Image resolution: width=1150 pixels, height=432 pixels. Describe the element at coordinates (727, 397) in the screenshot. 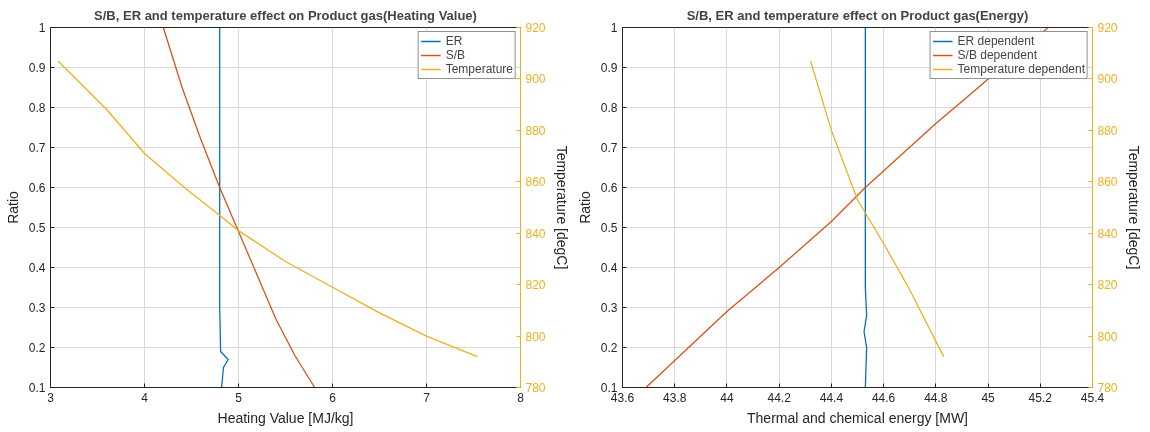

I see `x-tick-label: 44` at that location.